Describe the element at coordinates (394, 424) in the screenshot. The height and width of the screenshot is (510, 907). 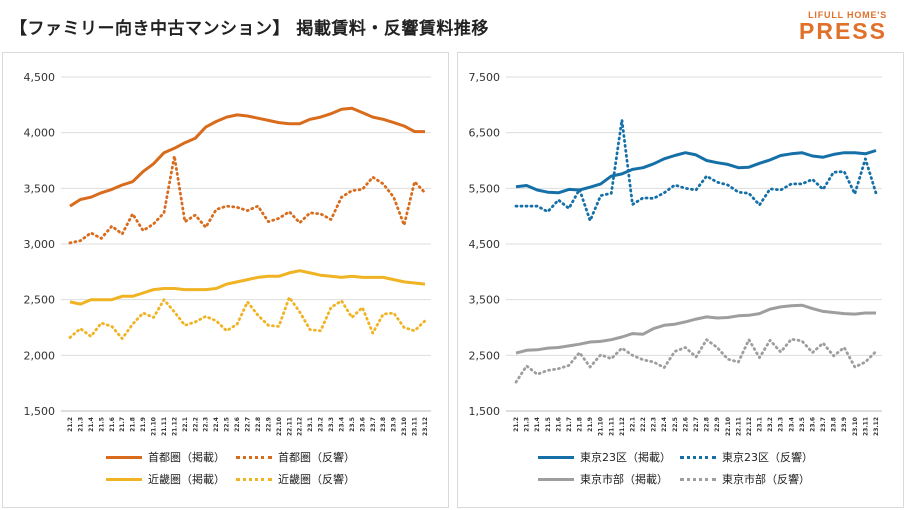
I see `x-tick-label: 23.9` at that location.